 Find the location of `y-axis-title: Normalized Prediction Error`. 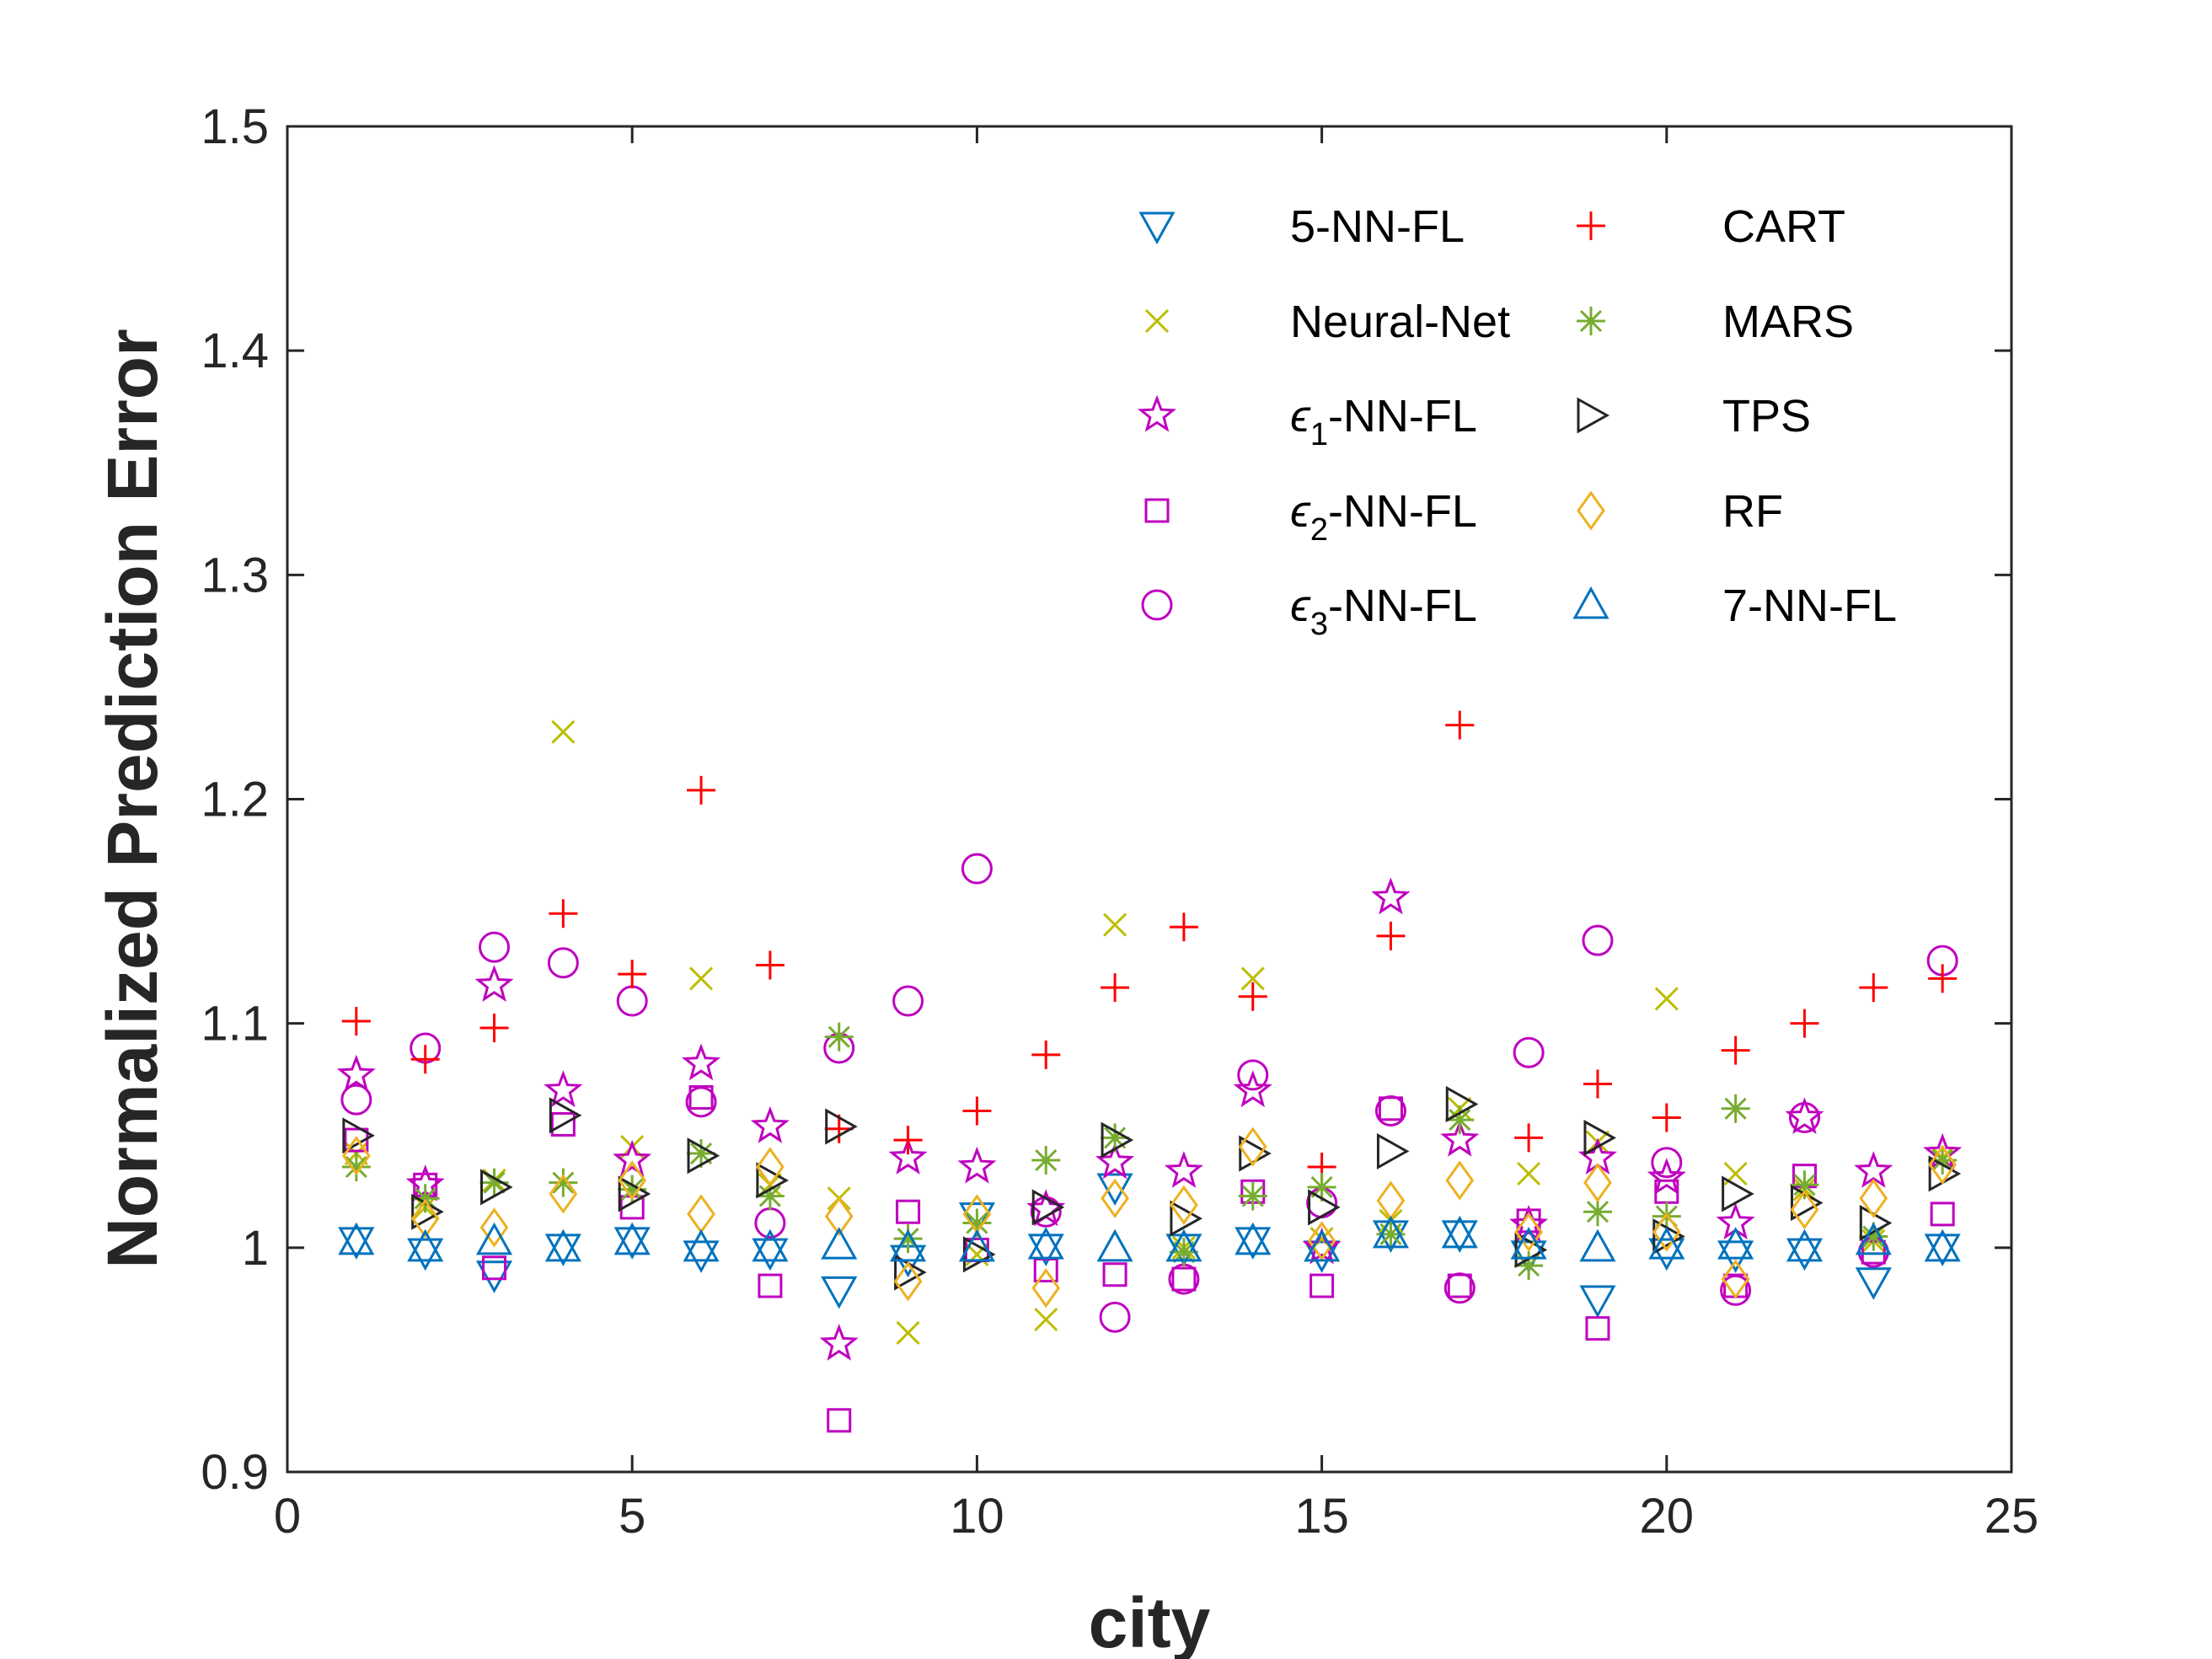

y-axis-title: Normalized Prediction Error is located at coordinates (133, 799).